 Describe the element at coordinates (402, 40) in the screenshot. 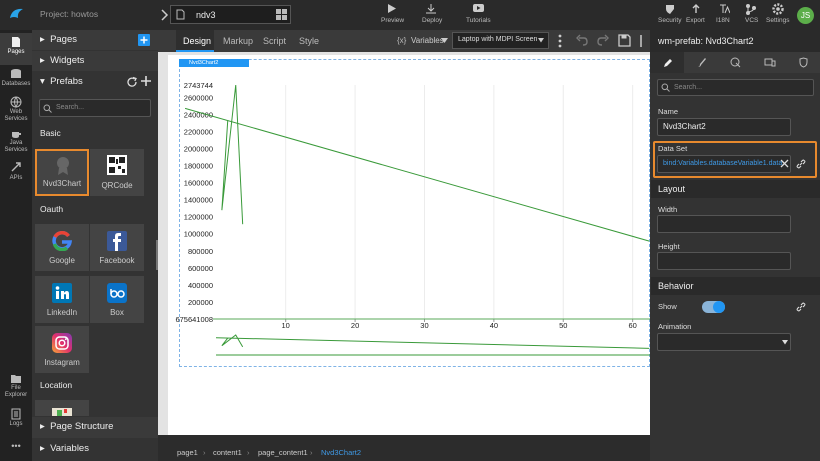

I see `variables-icon: {x}` at that location.